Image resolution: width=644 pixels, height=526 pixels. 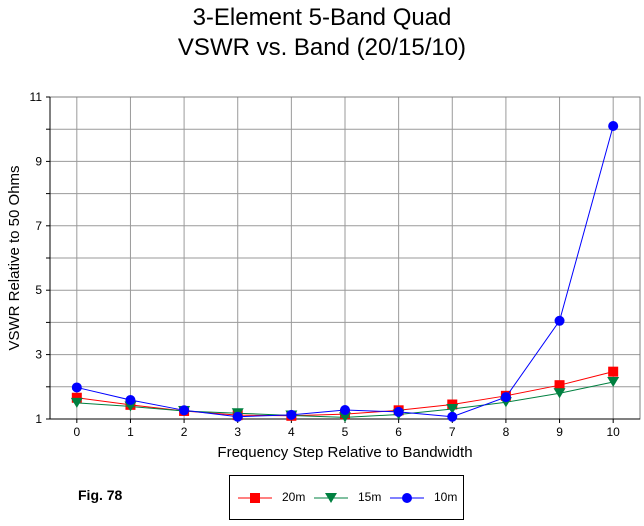 I want to click on x-tick-label-0: 0, so click(x=76, y=432).